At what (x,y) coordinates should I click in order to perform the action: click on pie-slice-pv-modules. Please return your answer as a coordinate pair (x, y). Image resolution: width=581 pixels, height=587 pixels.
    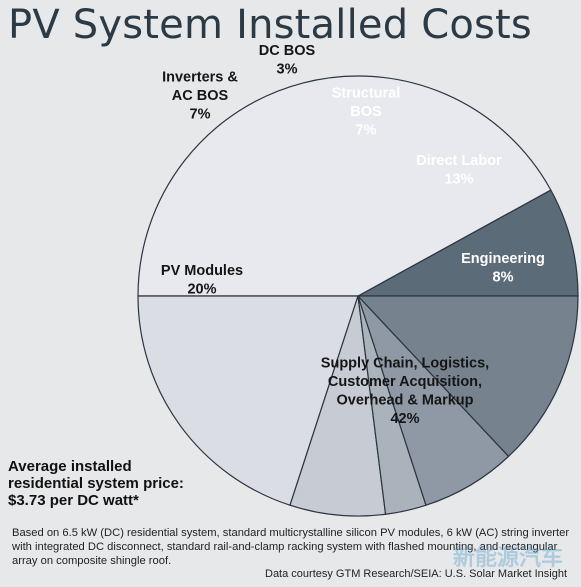
    Looking at the image, I should click on (248, 400).